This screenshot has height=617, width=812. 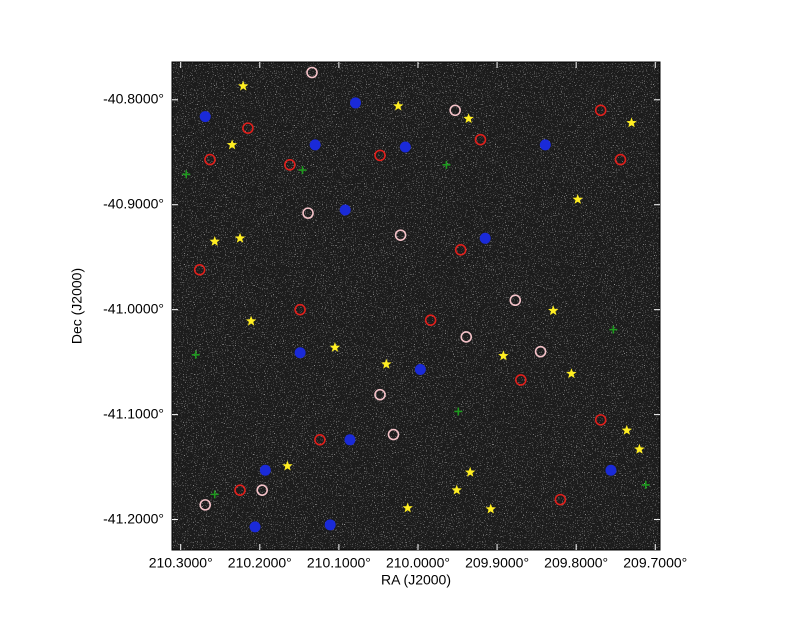 What do you see at coordinates (133, 203) in the screenshot?
I see `y-tick-label: -40.9000°` at bounding box center [133, 203].